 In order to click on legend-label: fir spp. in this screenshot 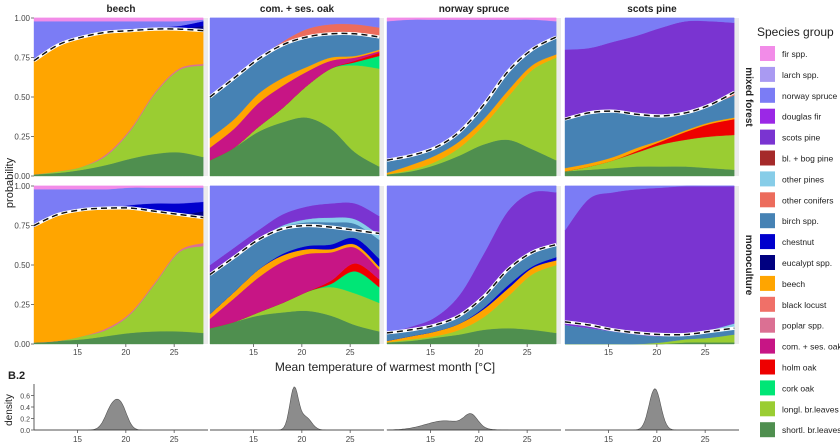, I will do `click(795, 54)`.